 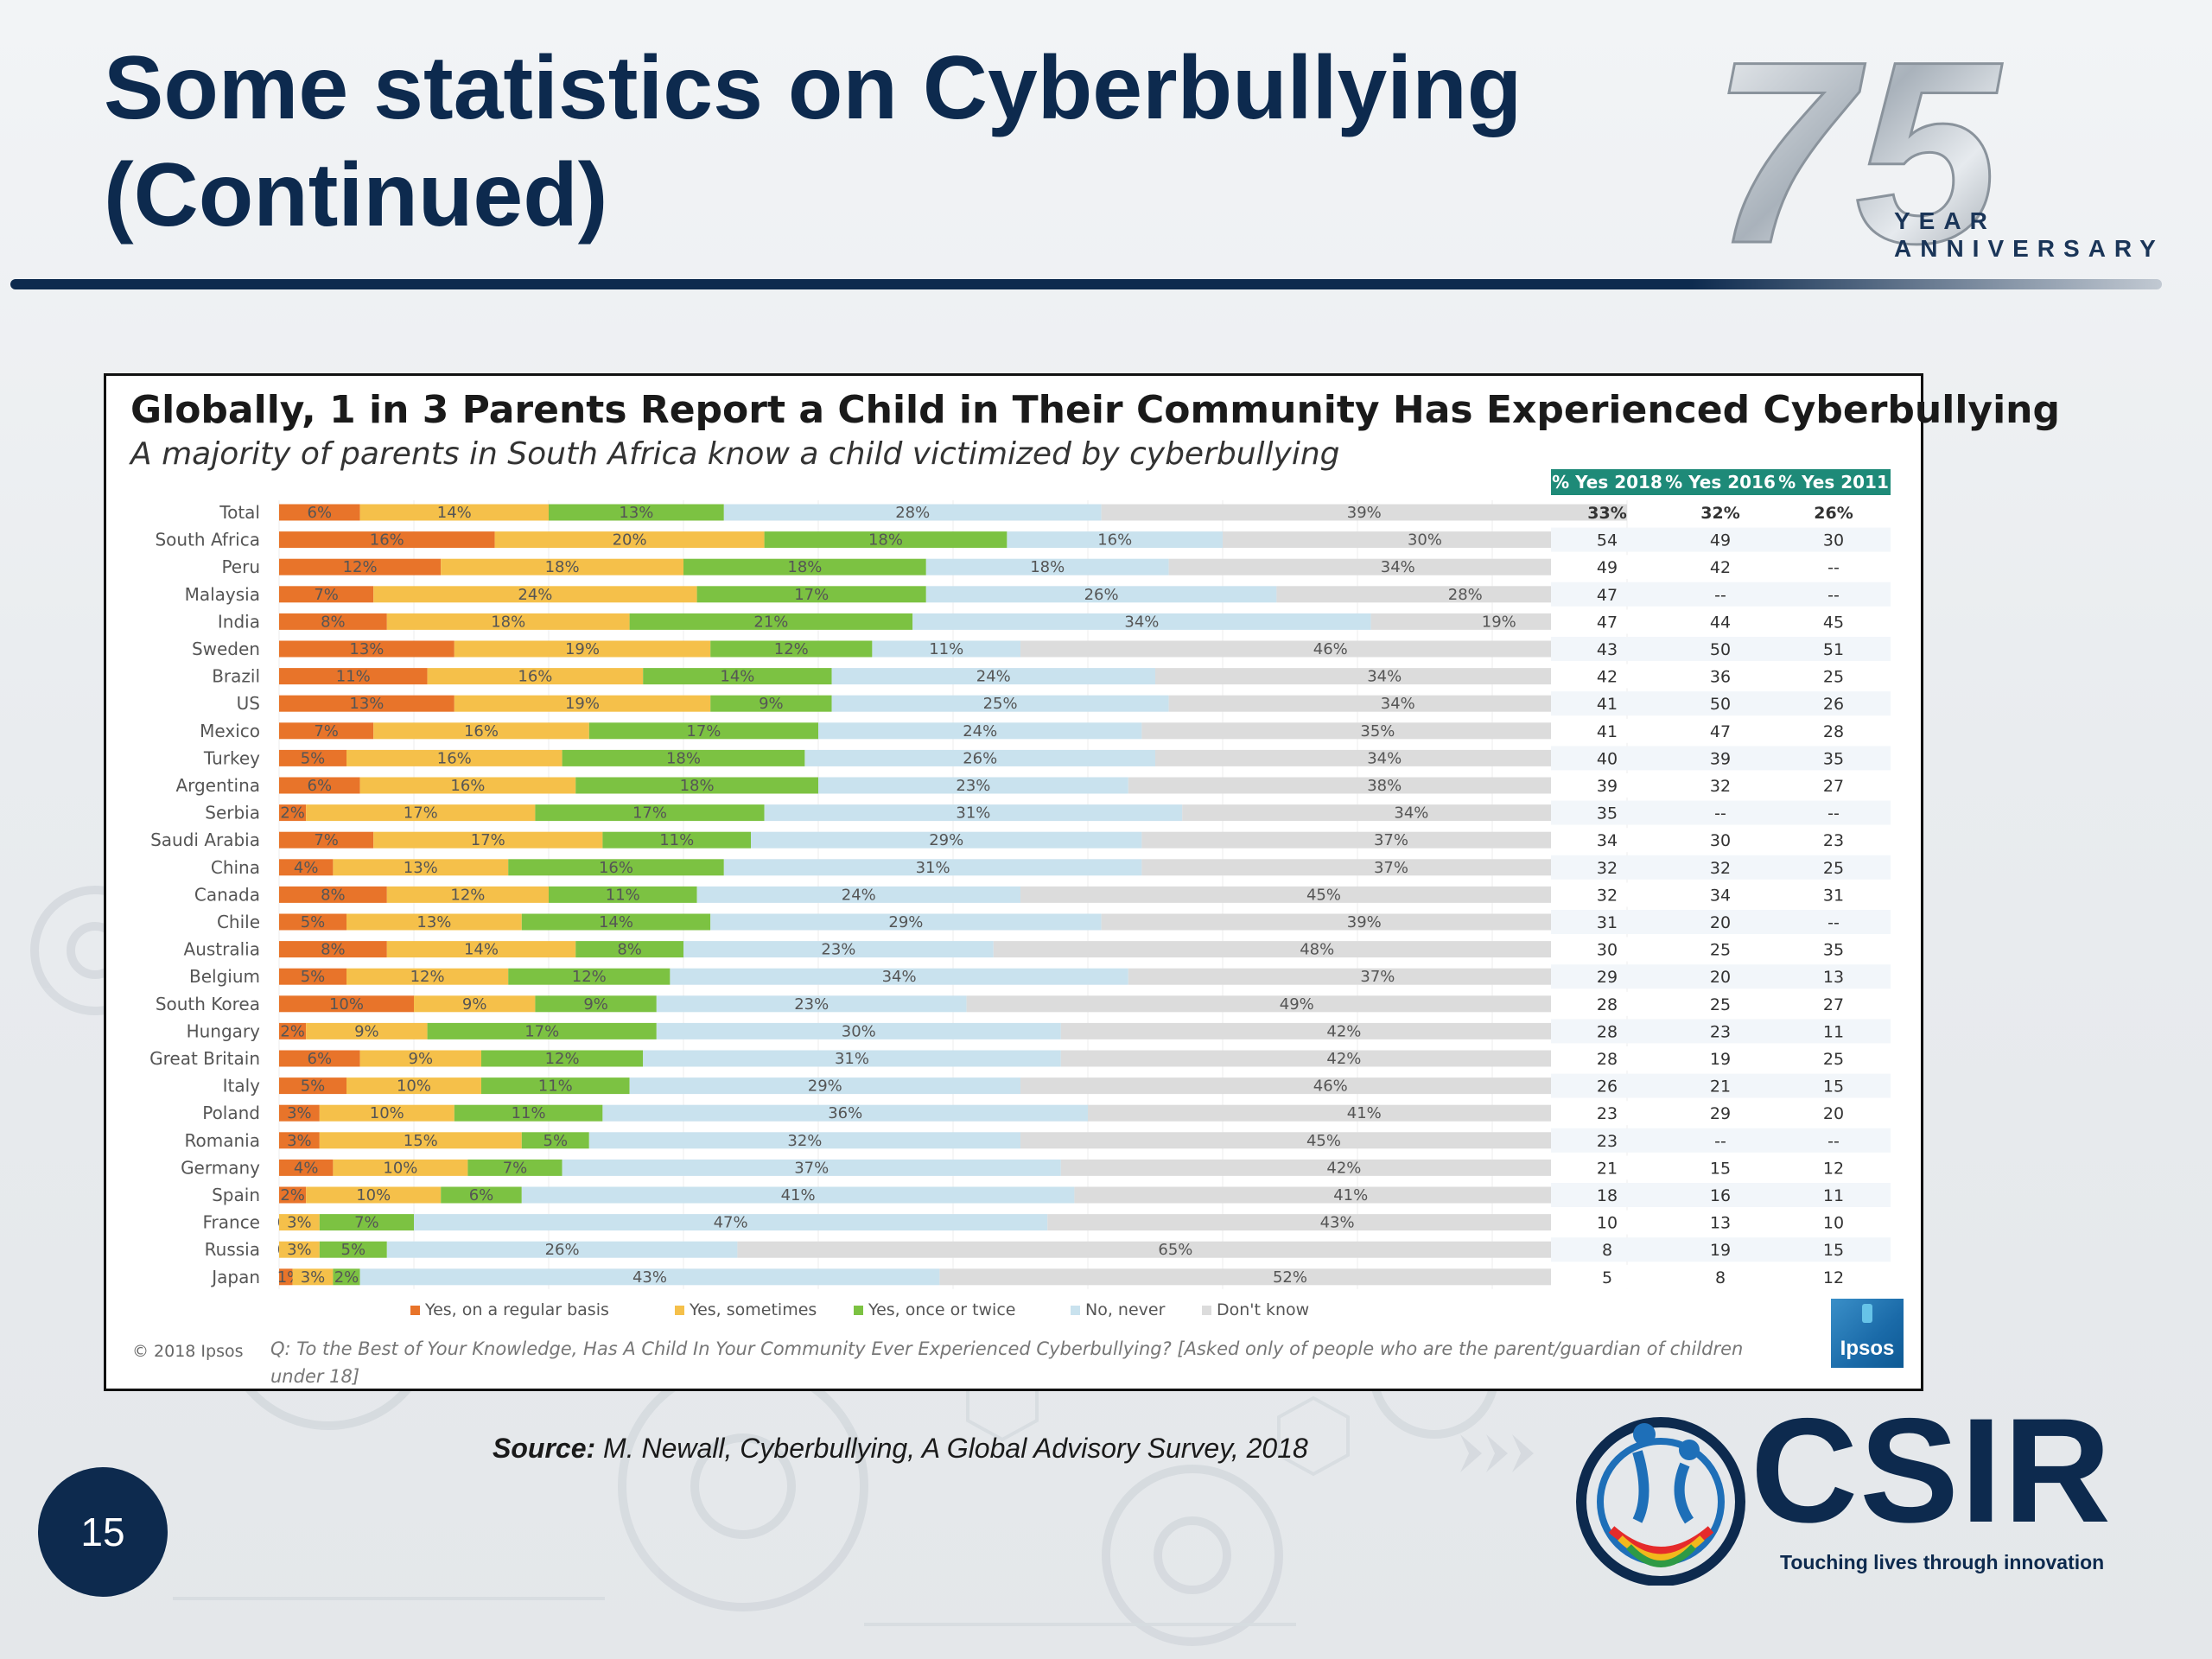 I want to click on data-label: 30%, so click(x=1425, y=540).